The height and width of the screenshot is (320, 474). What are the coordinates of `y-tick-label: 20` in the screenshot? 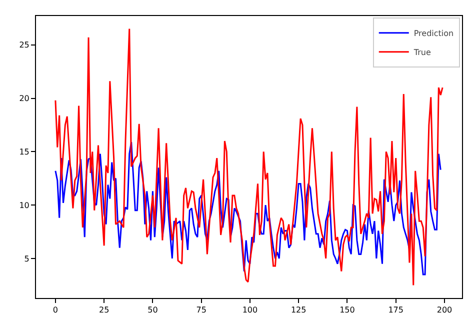 It's located at (24, 99).